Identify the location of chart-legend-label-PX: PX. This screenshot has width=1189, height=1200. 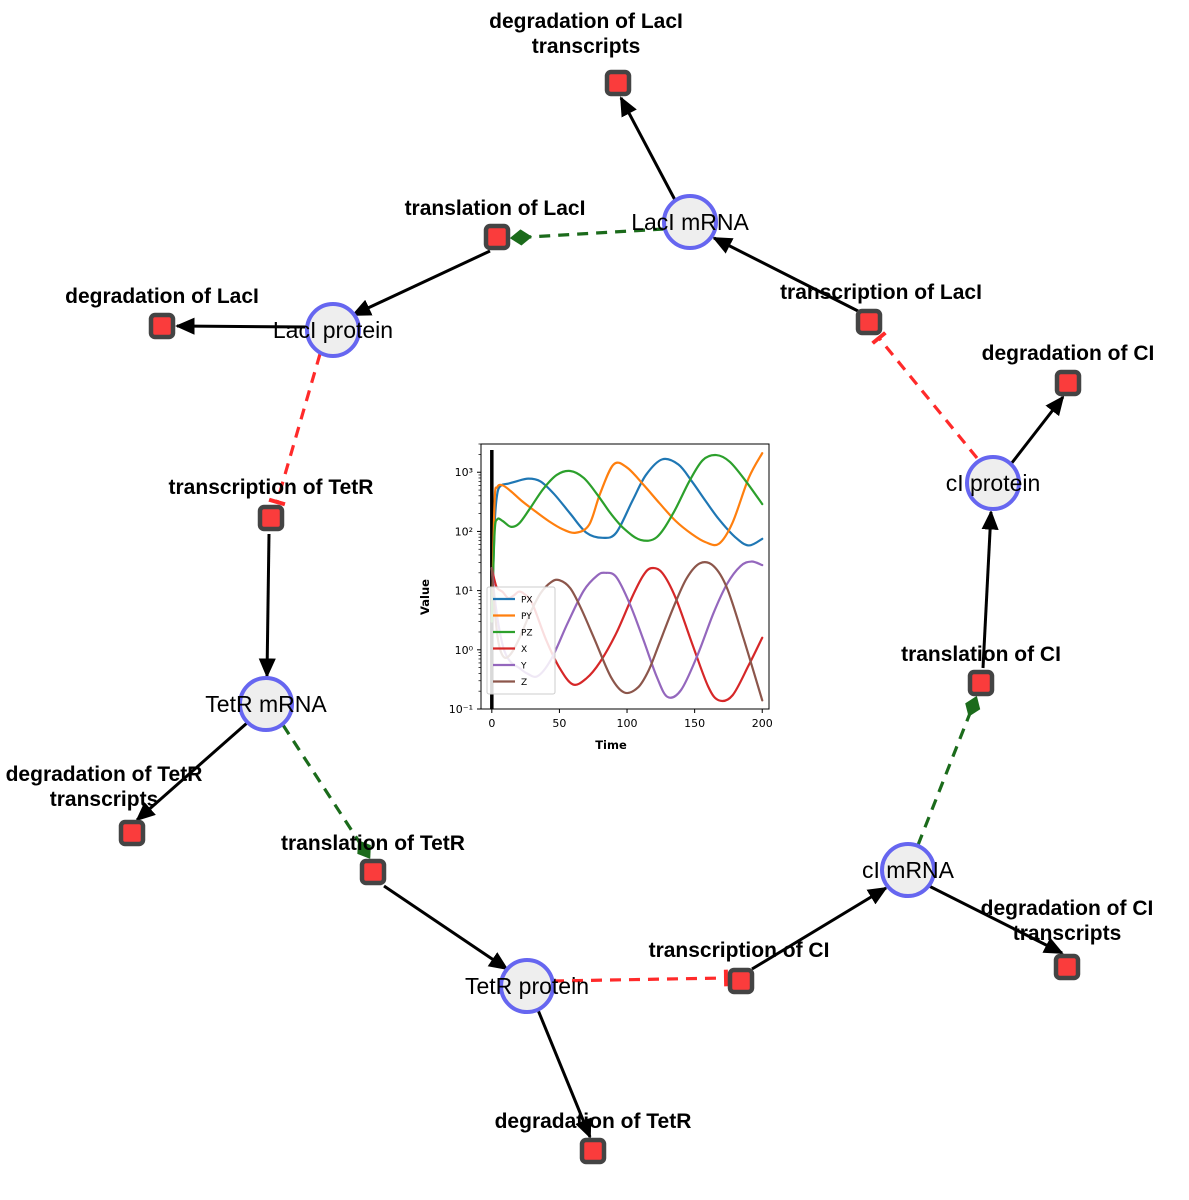
(527, 601).